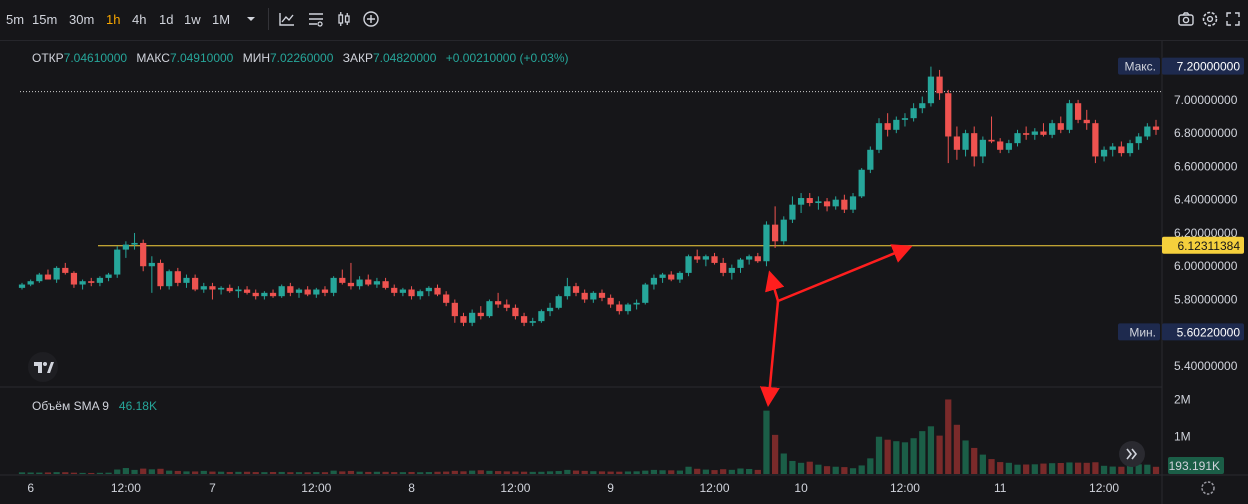  What do you see at coordinates (251, 19) in the screenshot?
I see `chevron-down-icon` at bounding box center [251, 19].